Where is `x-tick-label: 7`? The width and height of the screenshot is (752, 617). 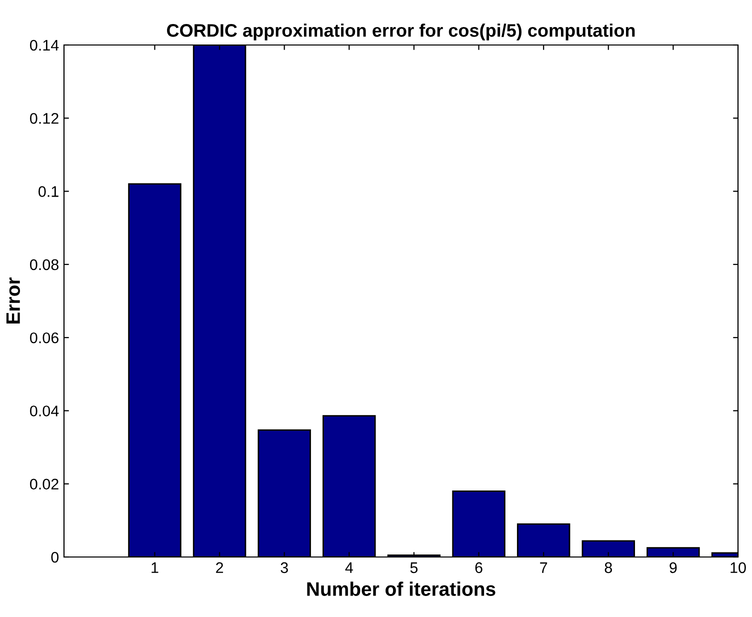
x-tick-label: 7 is located at coordinates (544, 567).